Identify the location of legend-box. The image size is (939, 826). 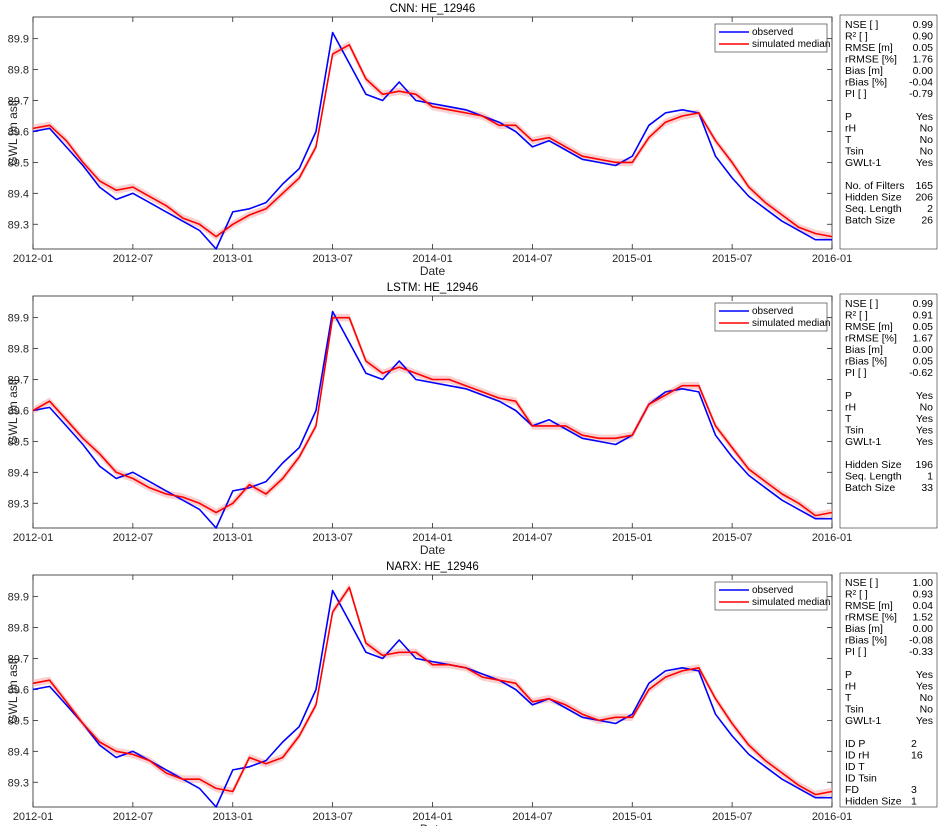
(771, 38).